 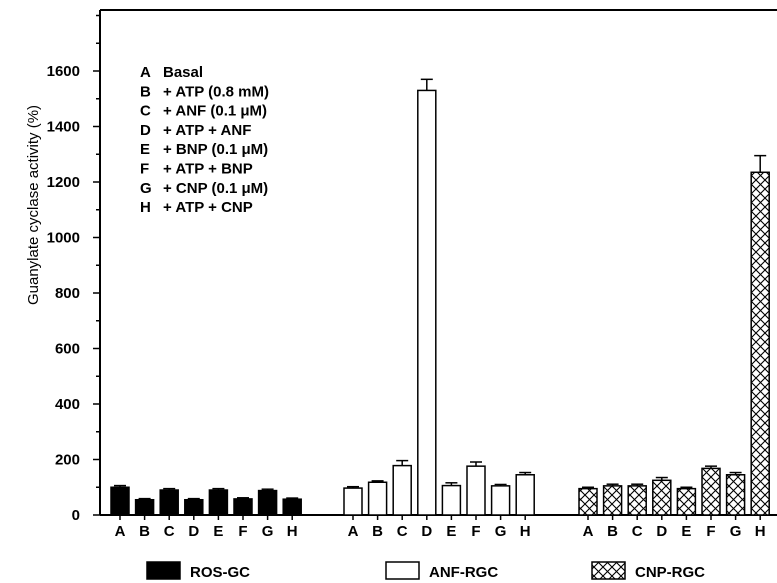 I want to click on key-letter: G, so click(x=146, y=188).